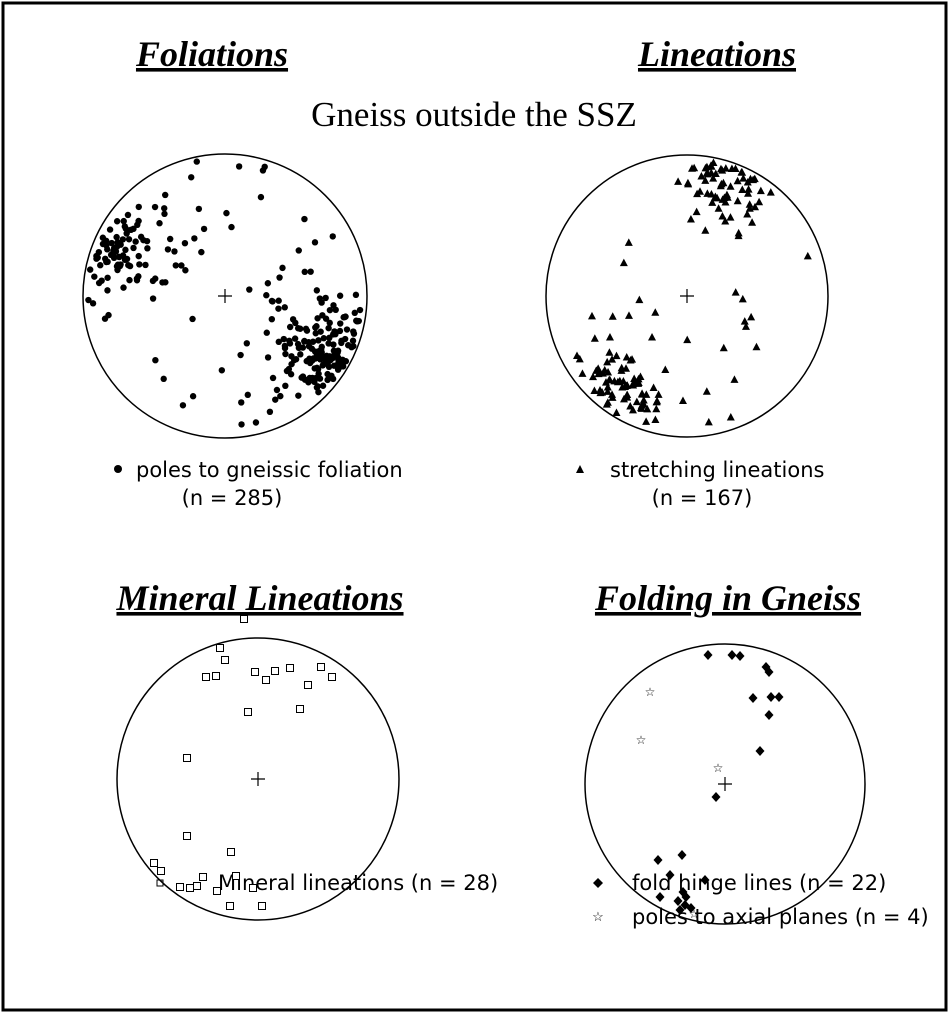  What do you see at coordinates (641, 740) in the screenshot?
I see `data-point: ☆` at bounding box center [641, 740].